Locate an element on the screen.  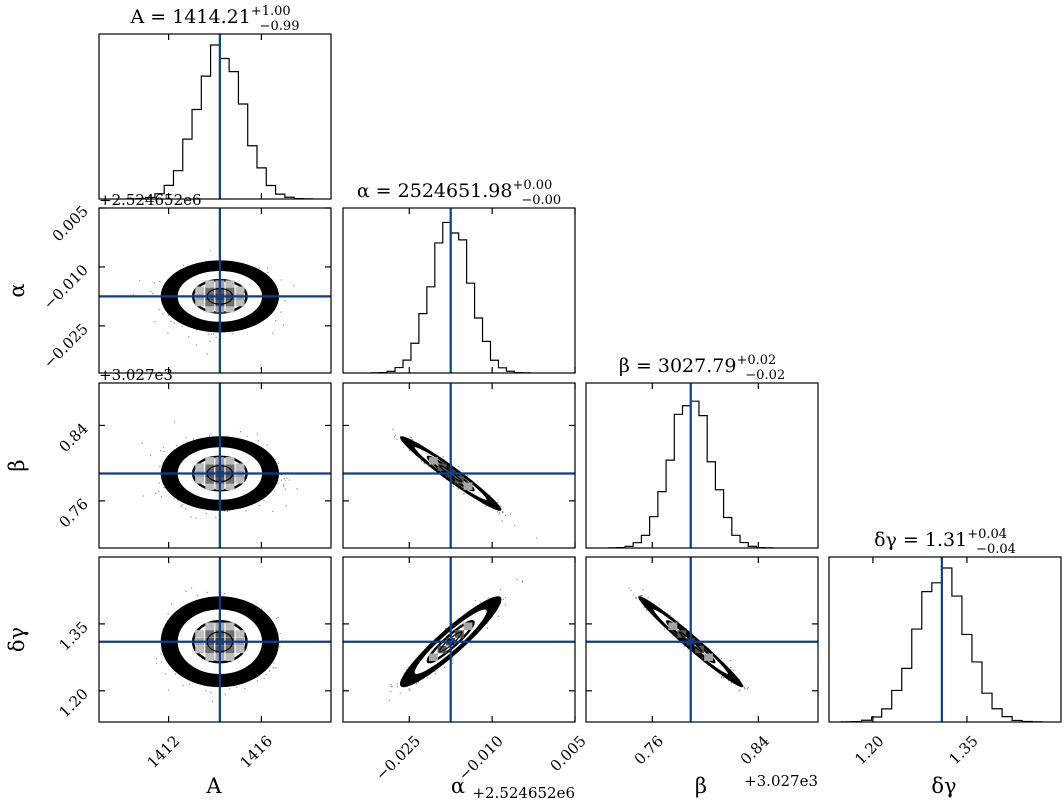
panel-2d-beta-dgamma is located at coordinates (702, 639).